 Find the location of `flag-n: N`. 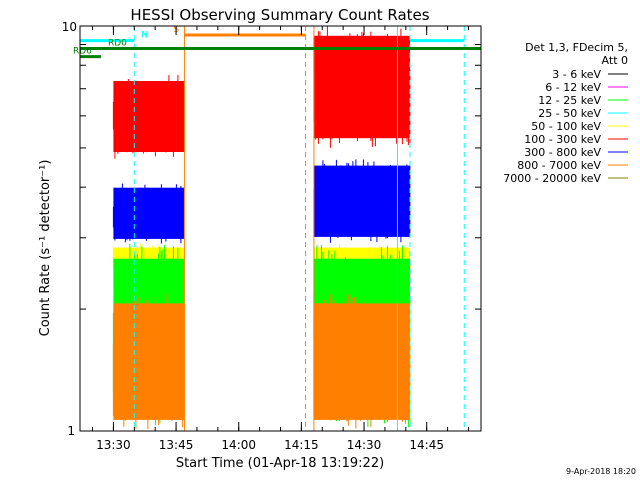

flag-n: N is located at coordinates (272, 37).